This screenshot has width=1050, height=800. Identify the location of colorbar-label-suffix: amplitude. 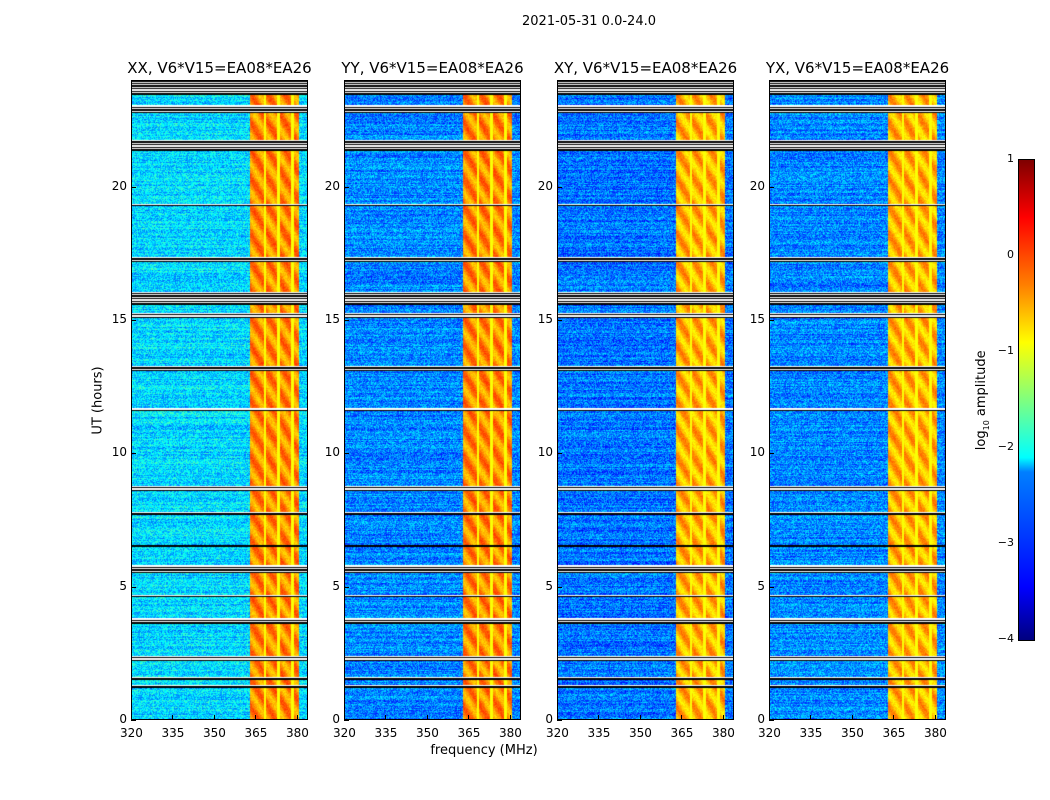
(982, 385).